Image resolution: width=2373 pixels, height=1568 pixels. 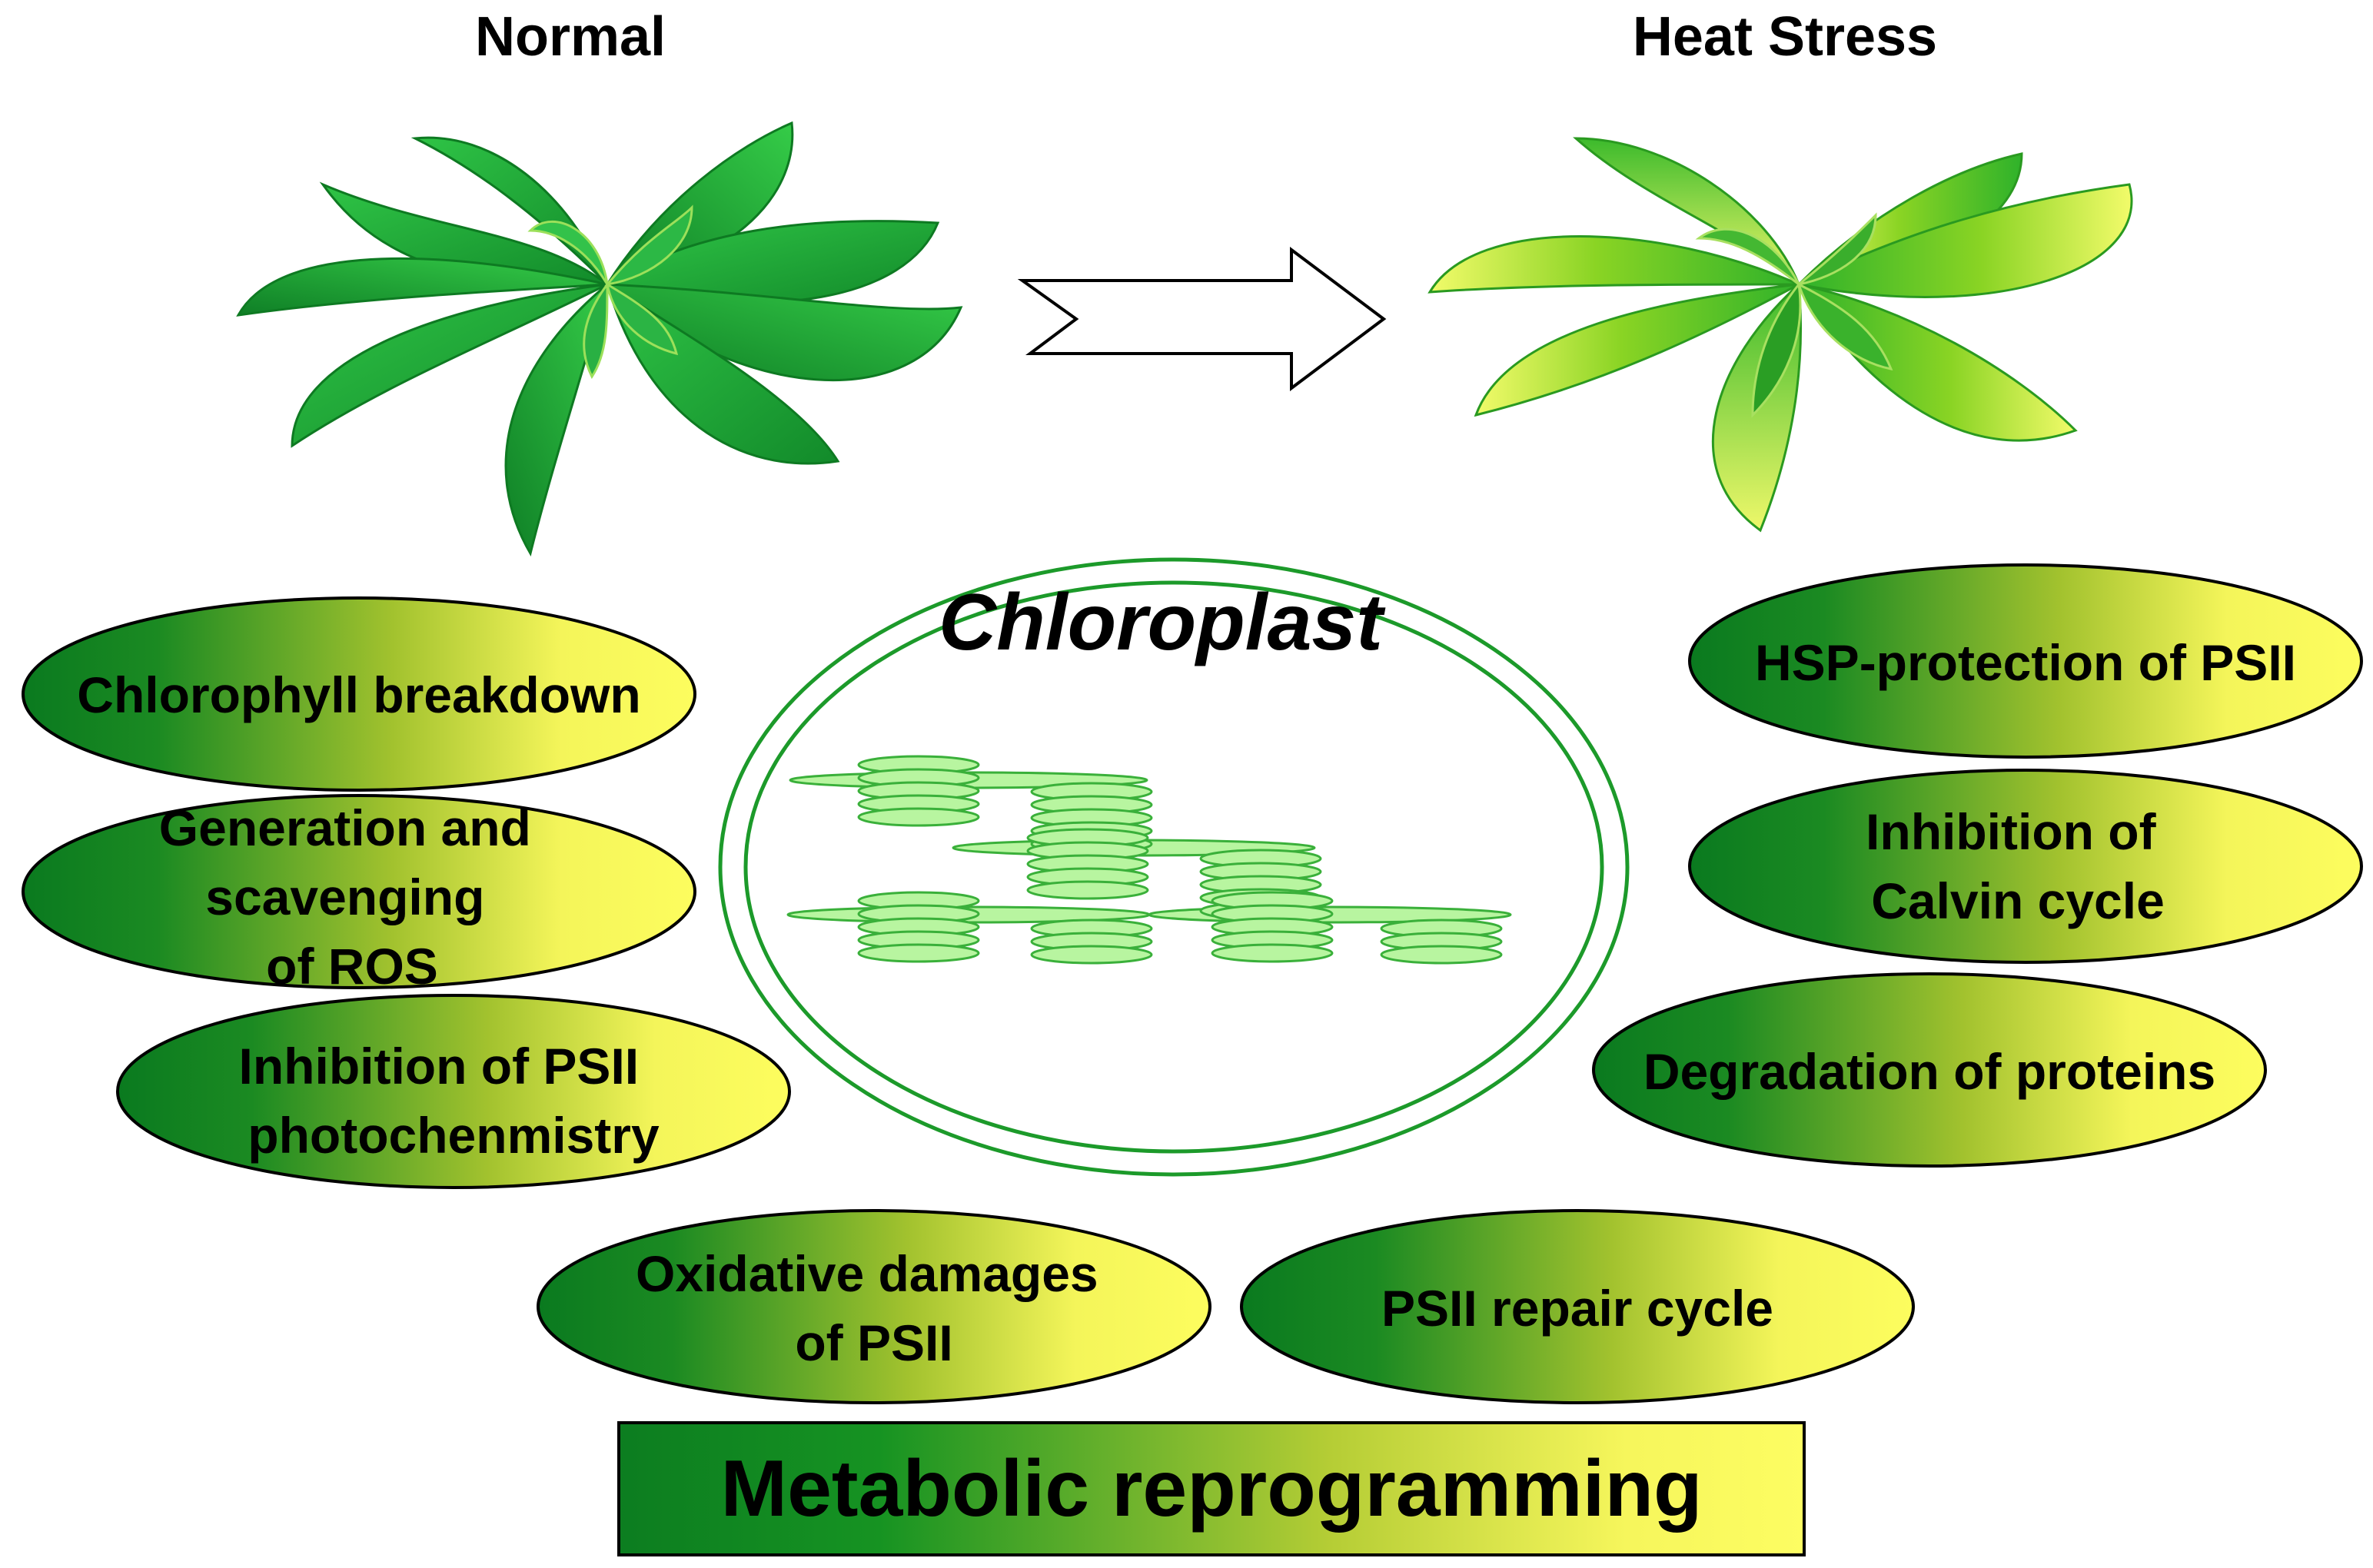 I want to click on heat-stressed-plant-icon, so click(x=1780, y=335).